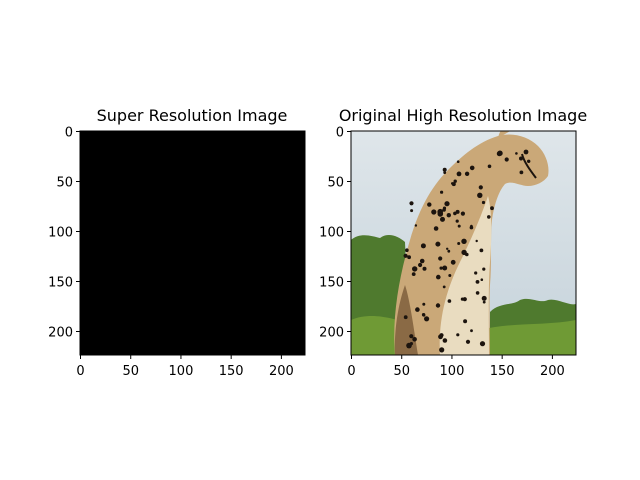 This screenshot has width=640, height=480. What do you see at coordinates (192, 115) in the screenshot?
I see `axes-title: Super Resolution Image` at bounding box center [192, 115].